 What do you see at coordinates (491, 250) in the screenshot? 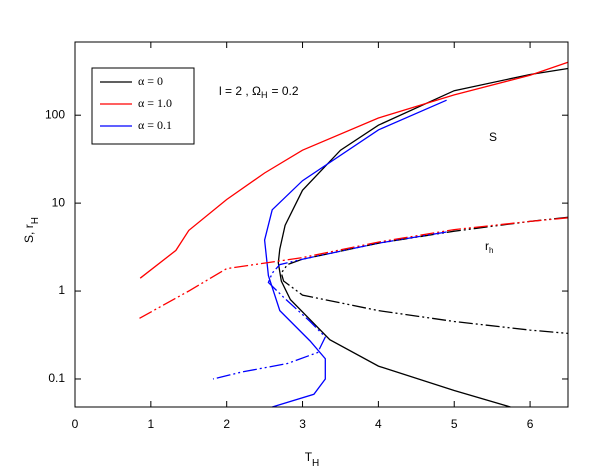
I see `curve-label-r-sub: h` at bounding box center [491, 250].